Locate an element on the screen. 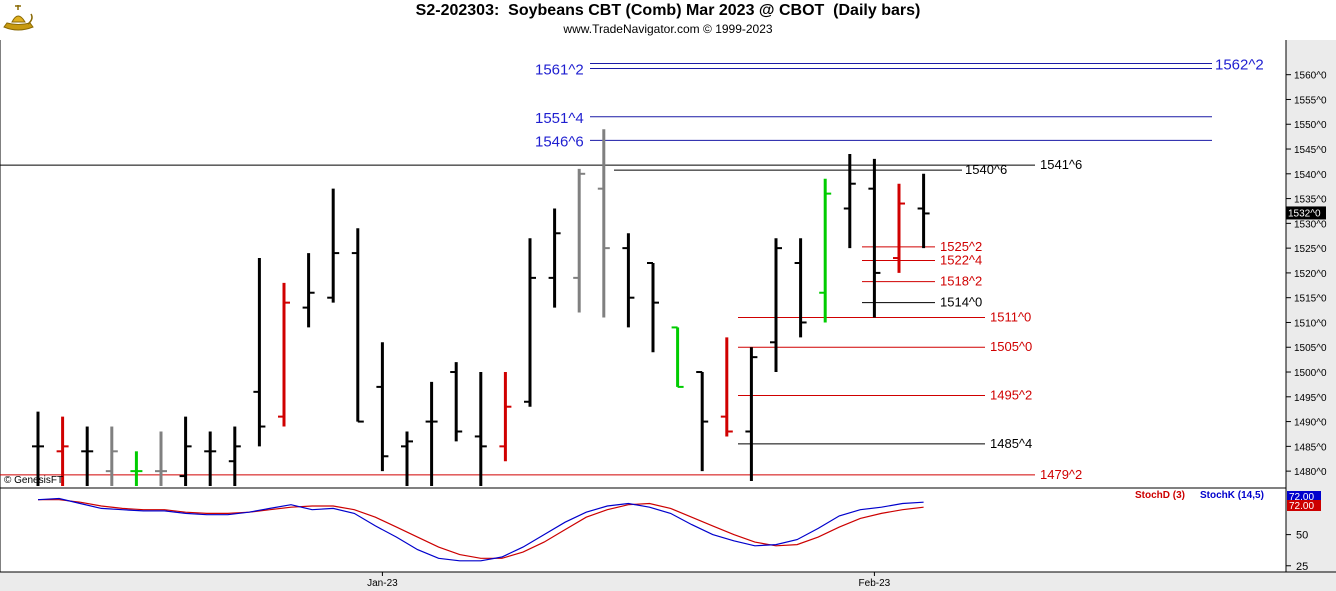 This screenshot has height=591, width=1336. price-axis-label: 1500^0 is located at coordinates (1310, 373).